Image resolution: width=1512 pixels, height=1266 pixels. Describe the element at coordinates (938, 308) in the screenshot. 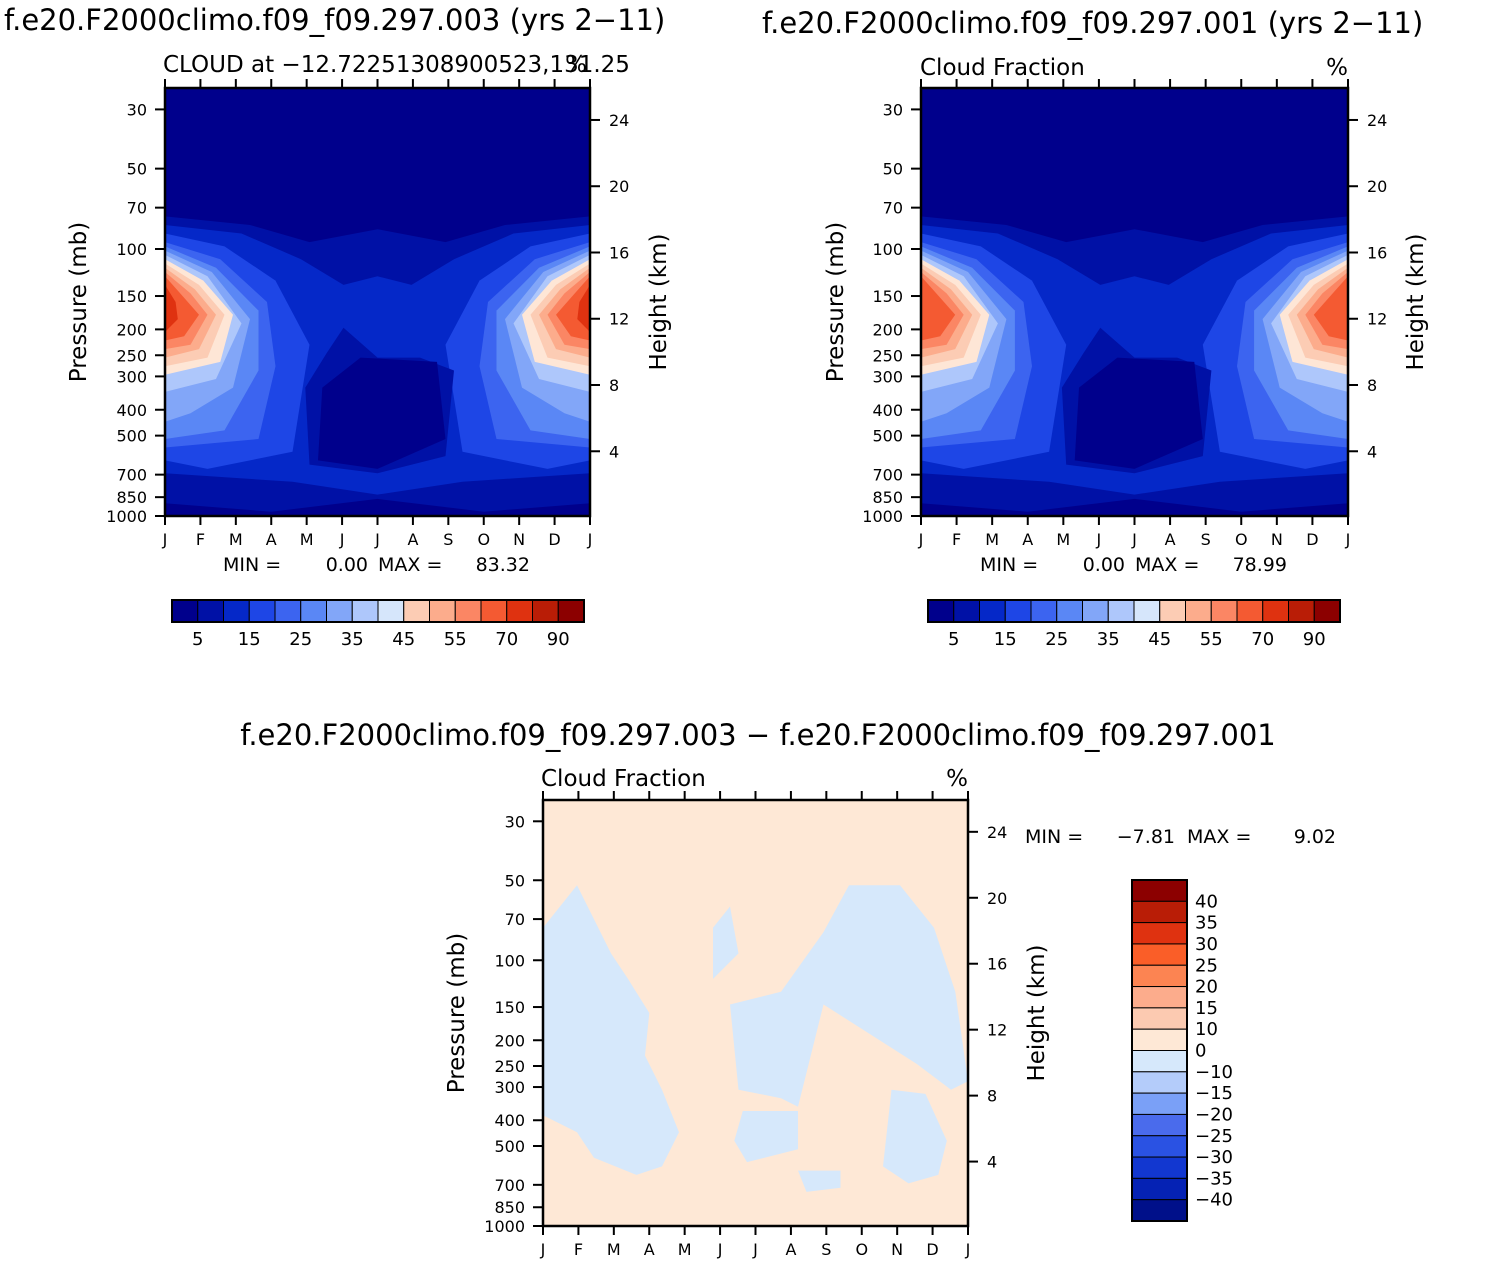

I see `right-band-13a` at that location.